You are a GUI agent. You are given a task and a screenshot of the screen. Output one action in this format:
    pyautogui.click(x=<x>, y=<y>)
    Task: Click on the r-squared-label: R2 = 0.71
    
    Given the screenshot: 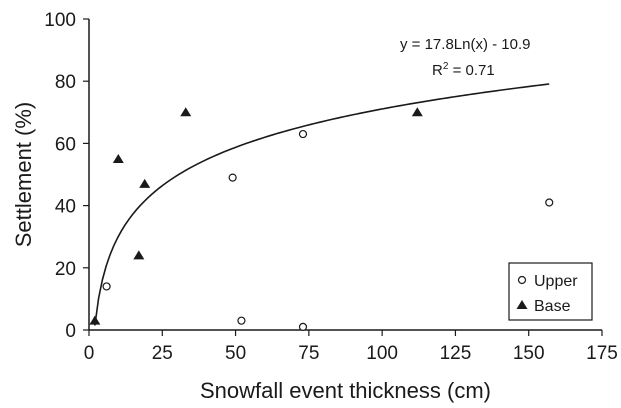 What is the action you would take?
    pyautogui.click(x=463, y=70)
    